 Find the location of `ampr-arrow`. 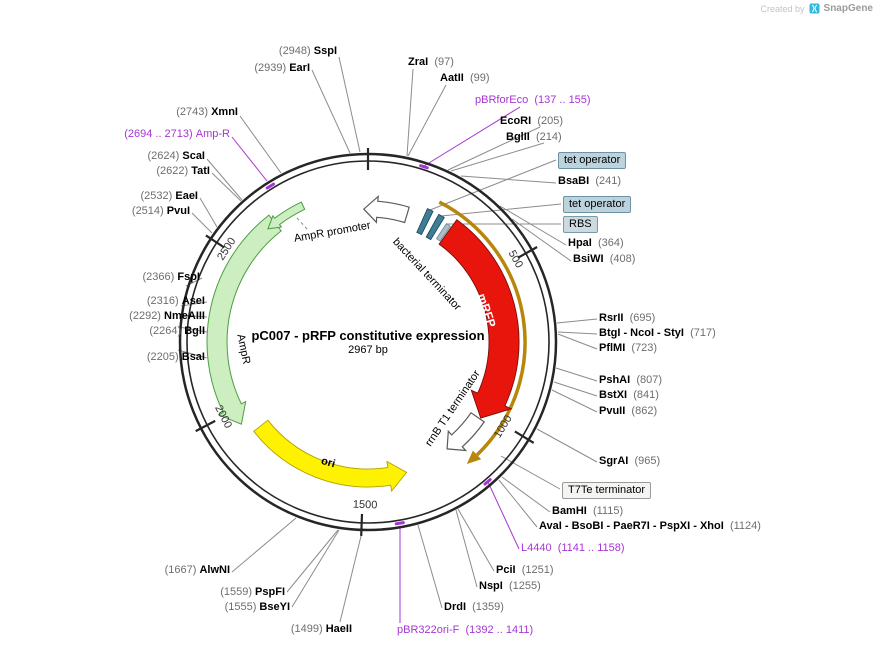

ampr-arrow is located at coordinates (244, 319).